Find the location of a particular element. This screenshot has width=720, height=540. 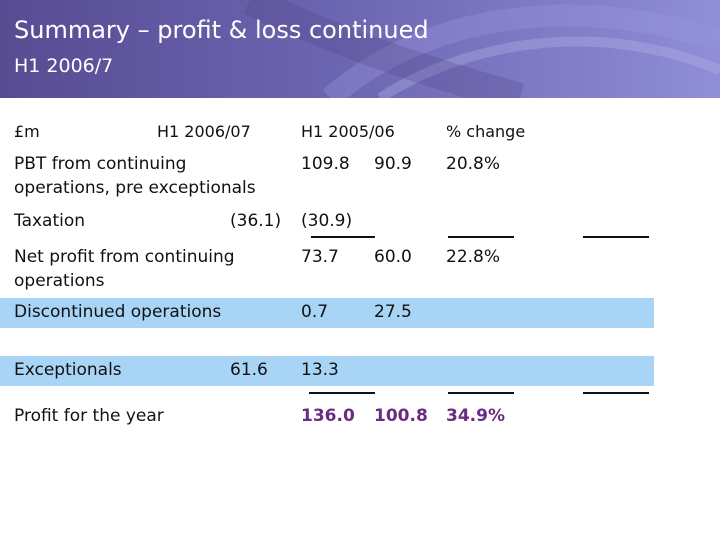

row-label-exceptionals: Exceptionals is located at coordinates (68, 370).